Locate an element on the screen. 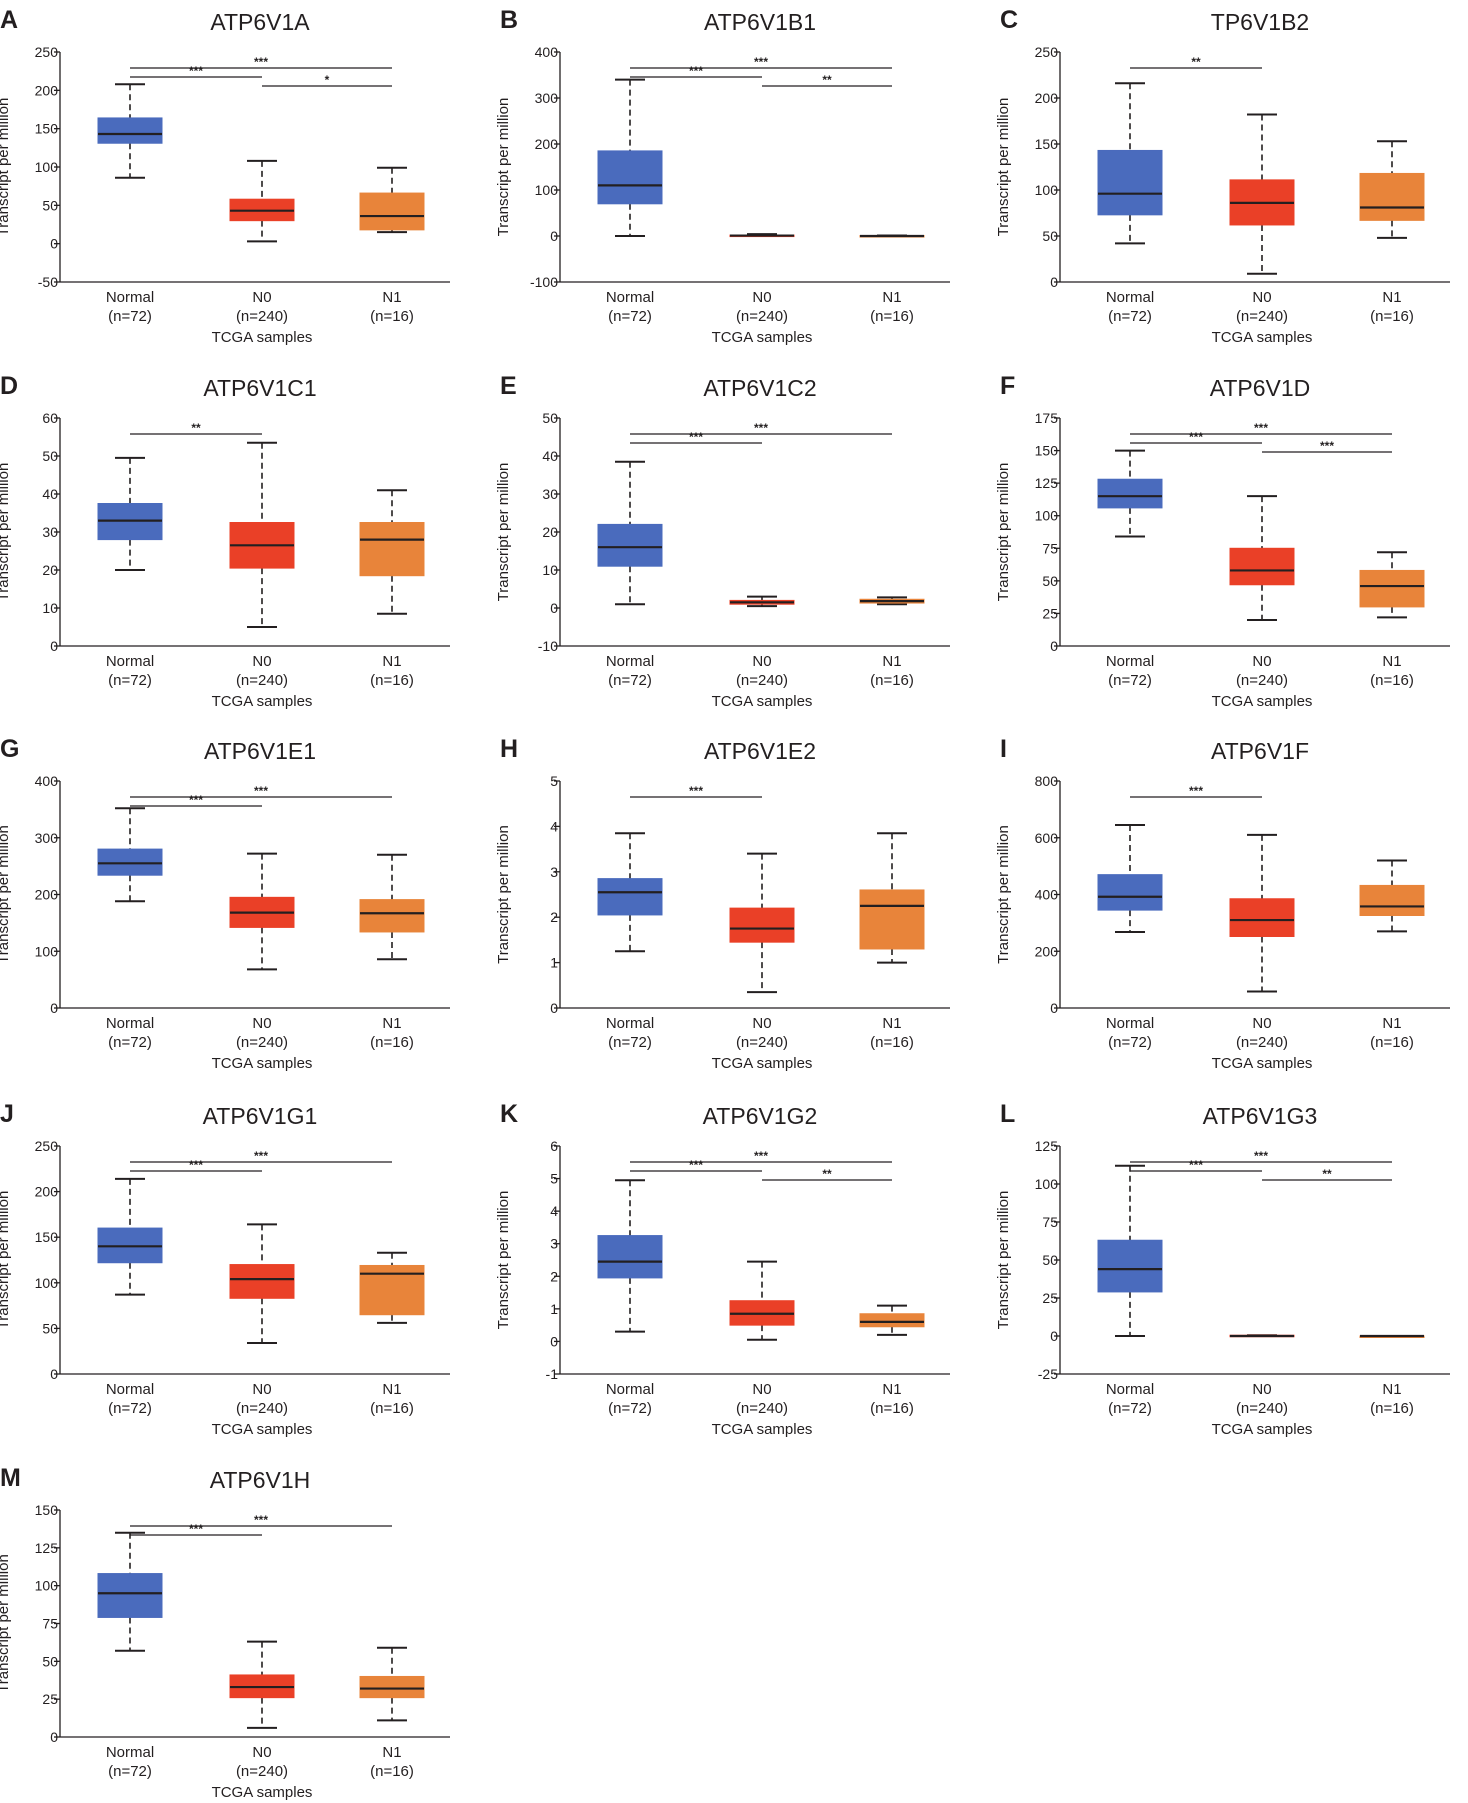 The width and height of the screenshot is (1468, 1803). panel-letter: D is located at coordinates (9, 386).